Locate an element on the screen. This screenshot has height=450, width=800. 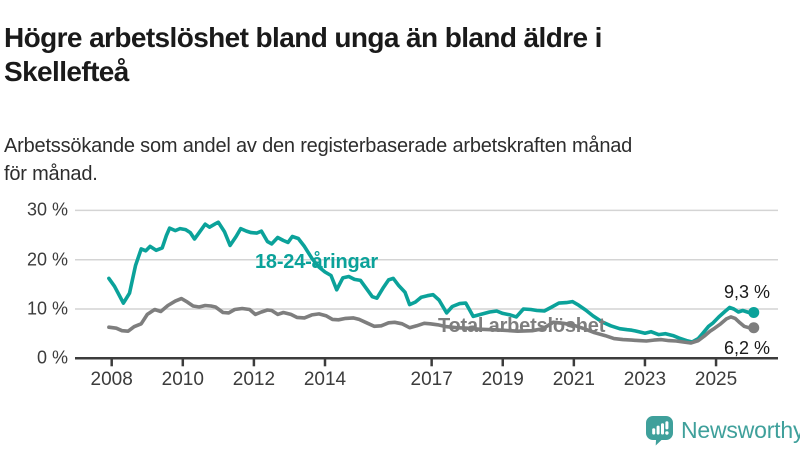
x-axis-label: 2008 is located at coordinates (111, 379).